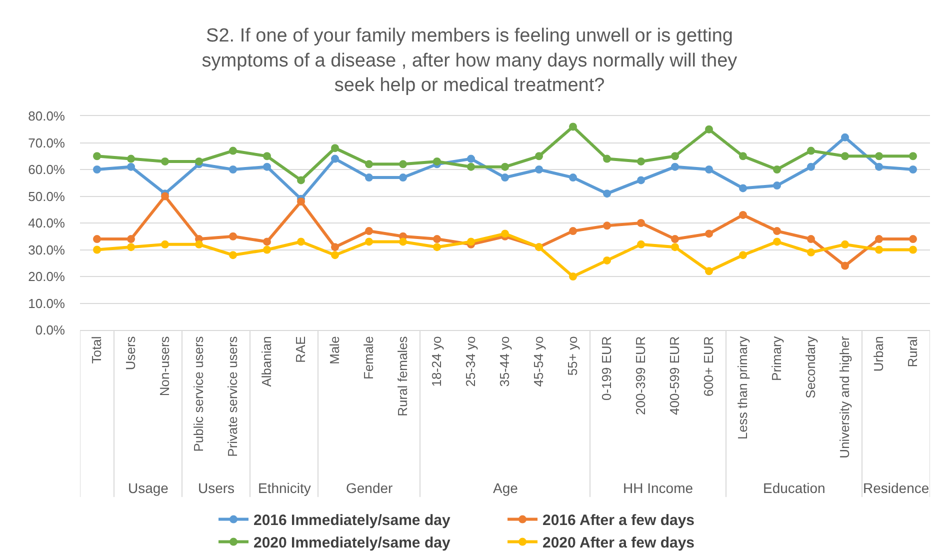 Image resolution: width=939 pixels, height=554 pixels. Describe the element at coordinates (164, 366) in the screenshot. I see `x-tick-label: Non-users` at that location.